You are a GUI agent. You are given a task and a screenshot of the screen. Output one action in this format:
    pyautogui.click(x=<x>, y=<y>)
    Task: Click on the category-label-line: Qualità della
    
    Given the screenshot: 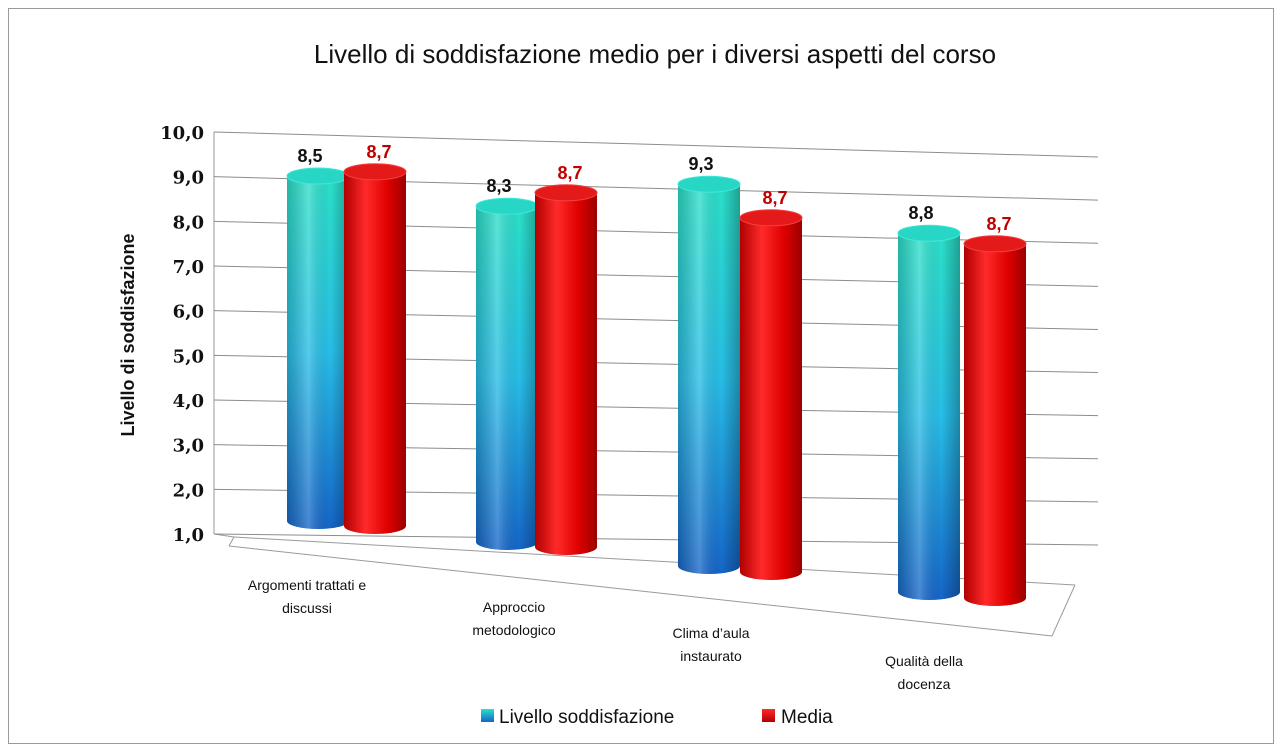 What is the action you would take?
    pyautogui.click(x=924, y=661)
    